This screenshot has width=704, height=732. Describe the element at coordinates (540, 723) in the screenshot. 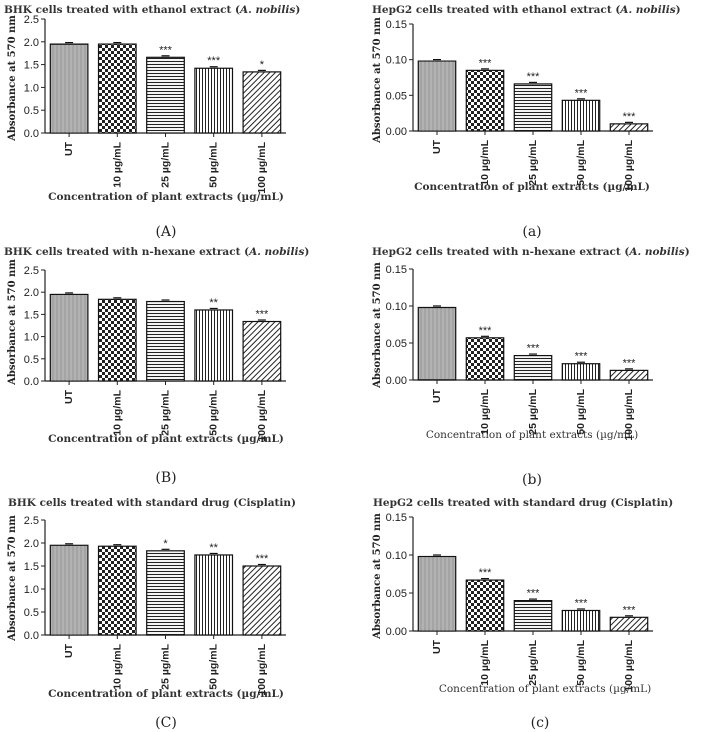

I see `panel-label: (c)` at that location.